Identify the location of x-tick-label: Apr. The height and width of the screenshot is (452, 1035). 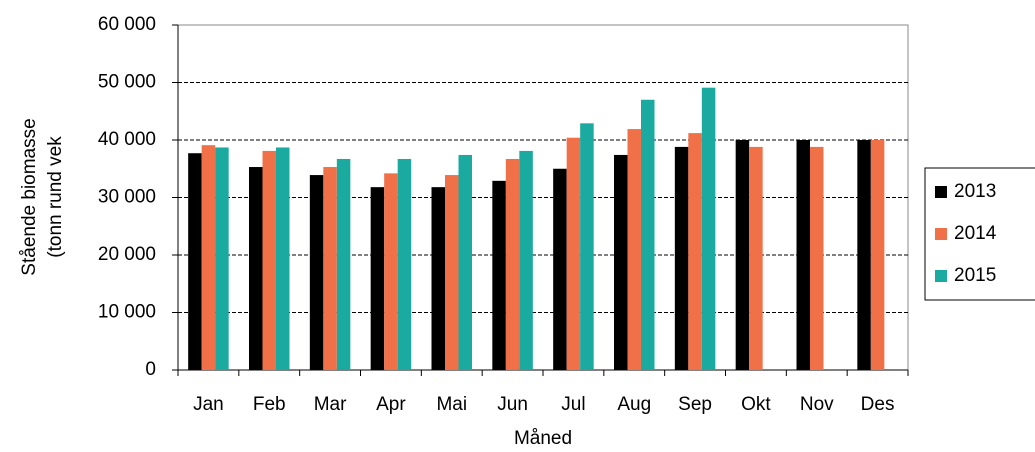
(391, 404).